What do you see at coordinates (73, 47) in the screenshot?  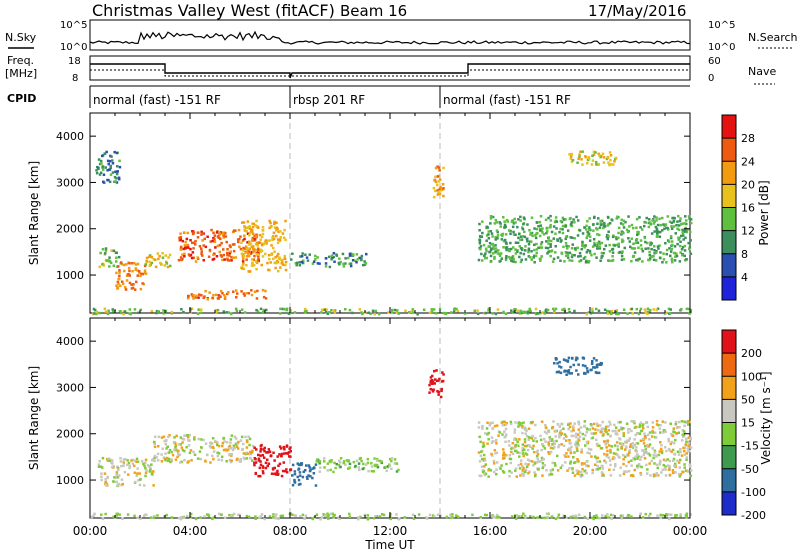 I see `nsky-tick-bottom: 10^0` at bounding box center [73, 47].